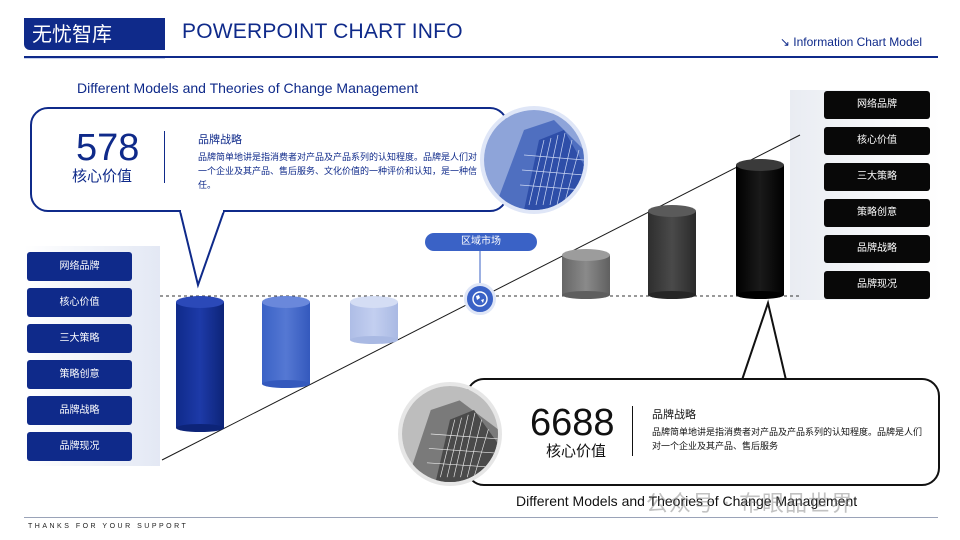  What do you see at coordinates (850, 42) in the screenshot?
I see `info-chart-model-link: ↘ Information Chart Model` at bounding box center [850, 42].